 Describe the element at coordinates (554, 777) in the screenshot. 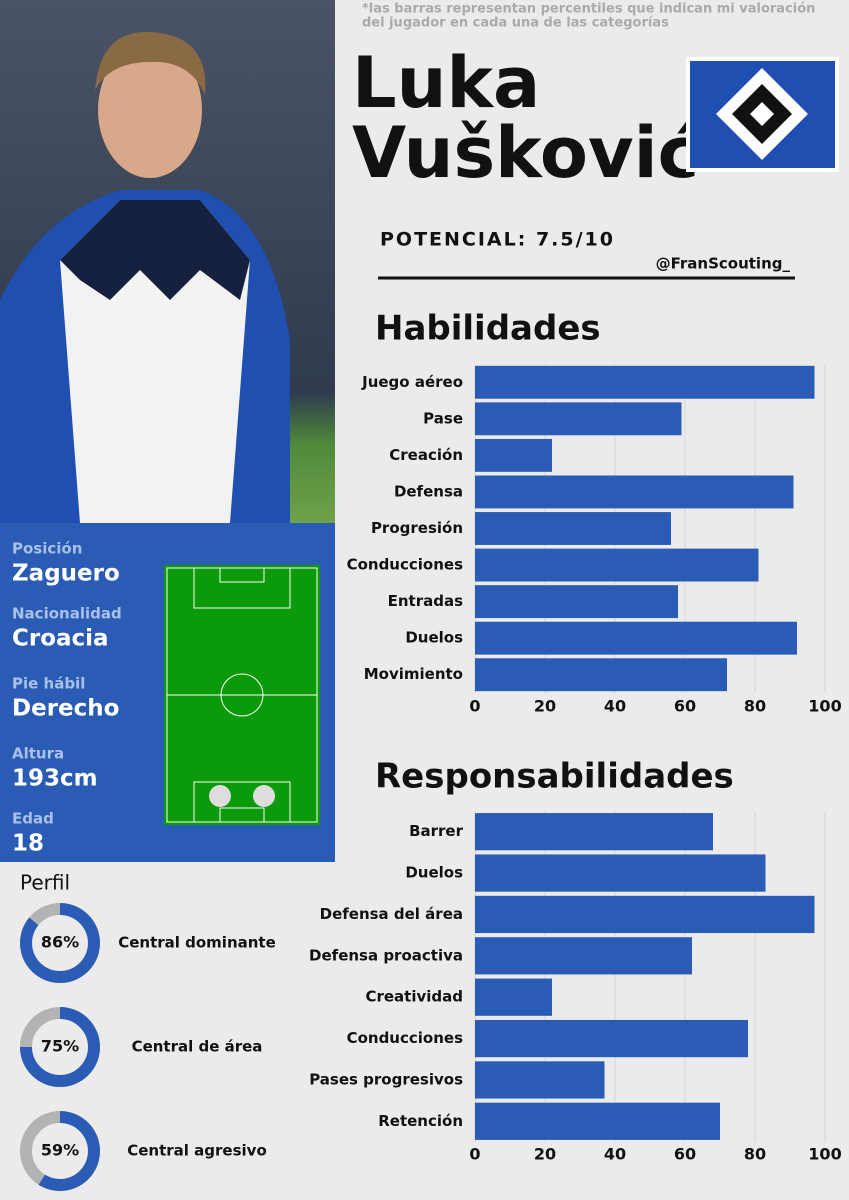

I see `chart-title: Responsabilidades` at that location.